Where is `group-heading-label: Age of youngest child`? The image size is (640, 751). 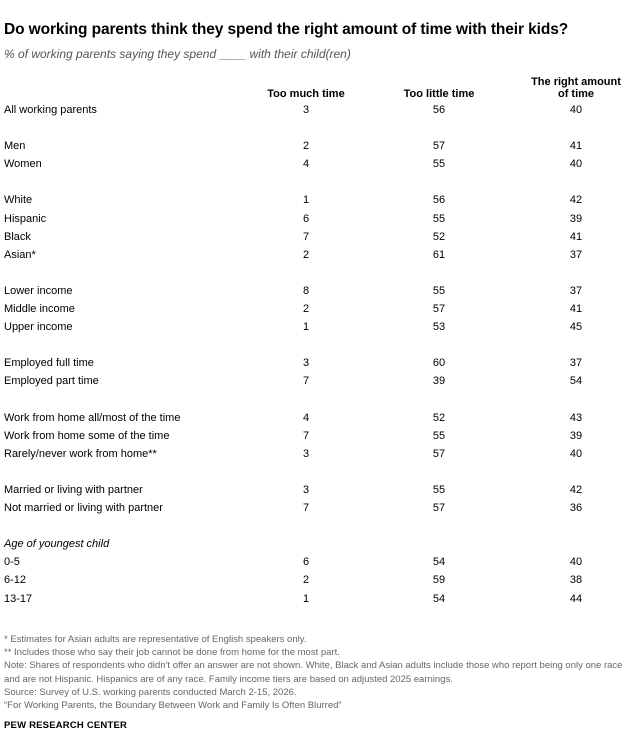 group-heading-label: Age of youngest child is located at coordinates (57, 544).